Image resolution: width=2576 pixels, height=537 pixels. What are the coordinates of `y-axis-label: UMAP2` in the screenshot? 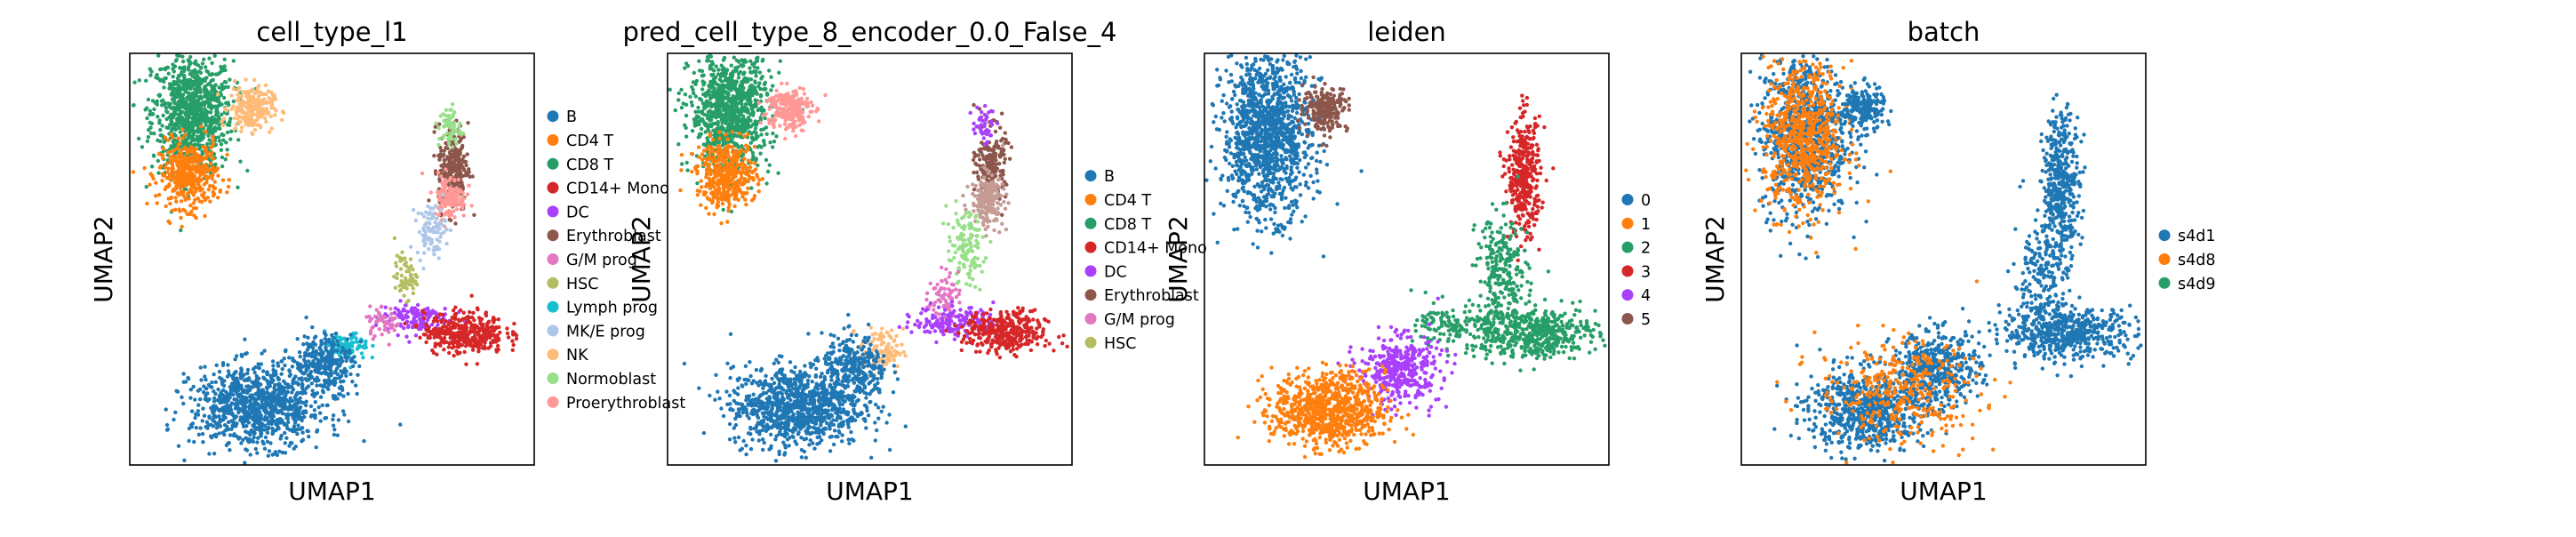 It's located at (103, 259).